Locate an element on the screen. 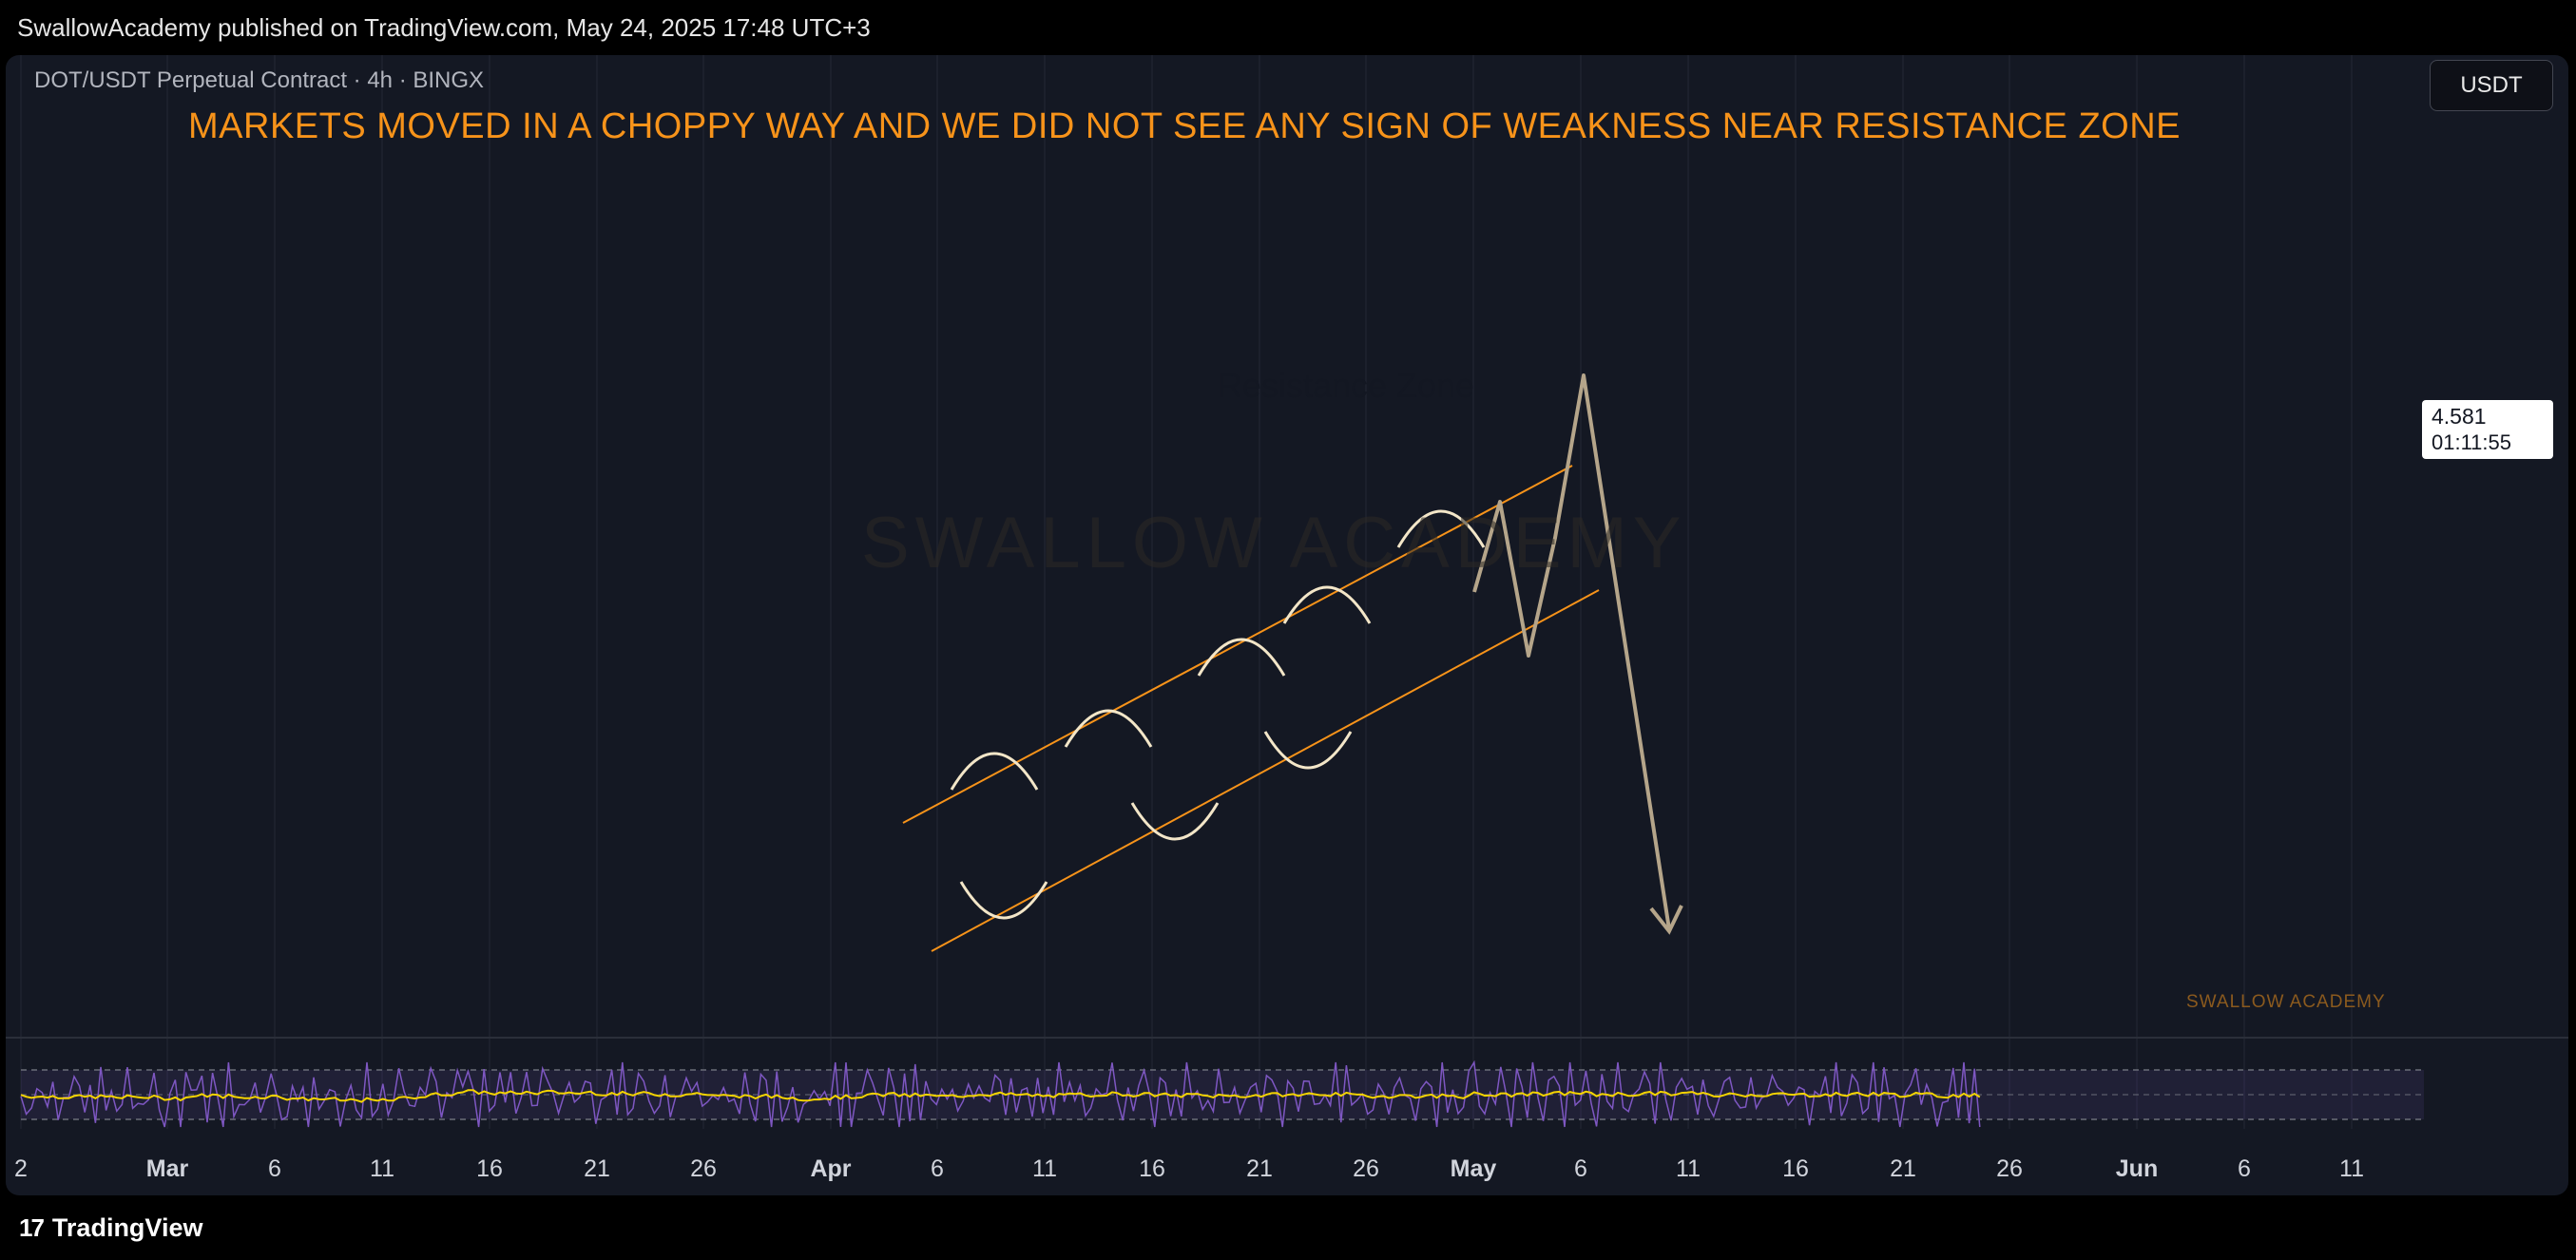  center-watermark: SWALLOW ACADEMY is located at coordinates (1274, 543).